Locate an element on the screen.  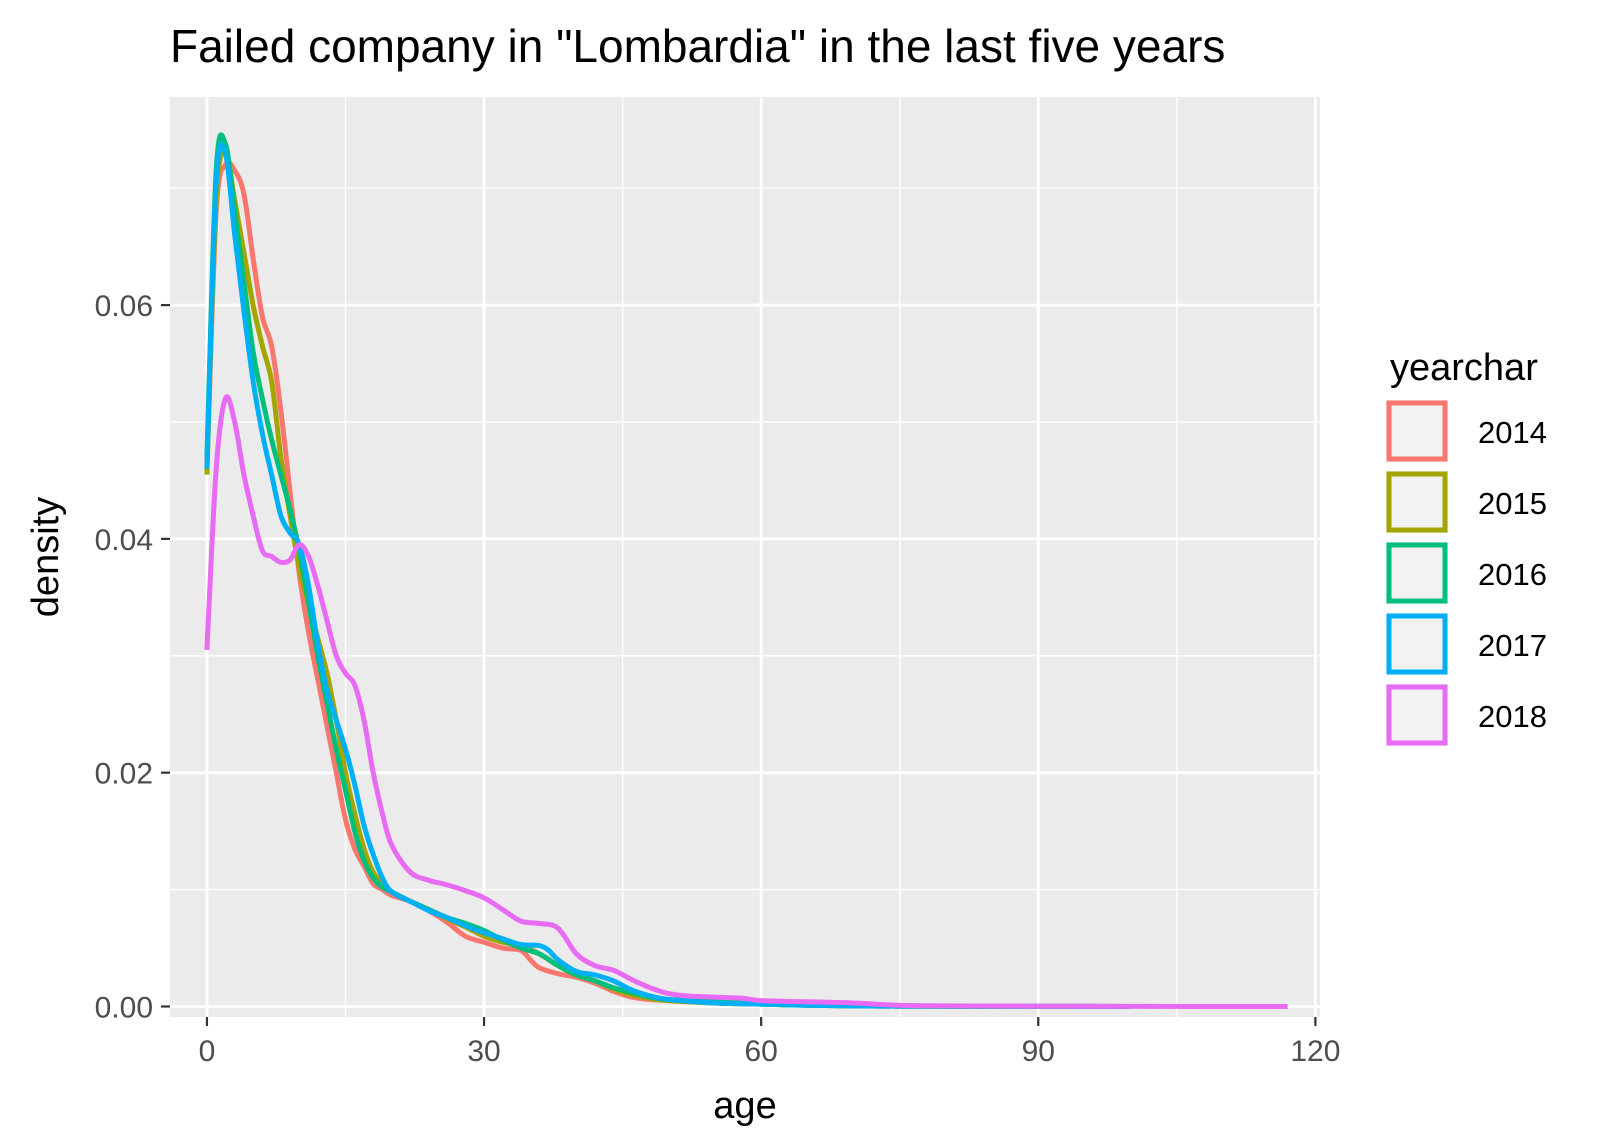
legend-key-2015 is located at coordinates (1417, 502).